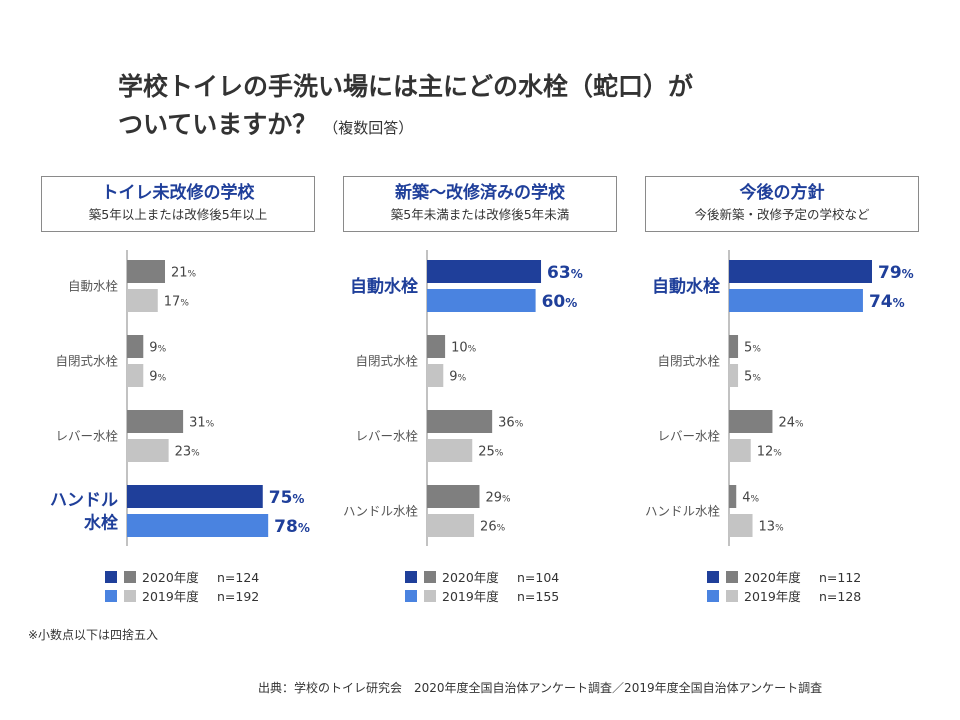 This screenshot has height=720, width=960. I want to click on legend-sample-size: n=124, so click(238, 577).